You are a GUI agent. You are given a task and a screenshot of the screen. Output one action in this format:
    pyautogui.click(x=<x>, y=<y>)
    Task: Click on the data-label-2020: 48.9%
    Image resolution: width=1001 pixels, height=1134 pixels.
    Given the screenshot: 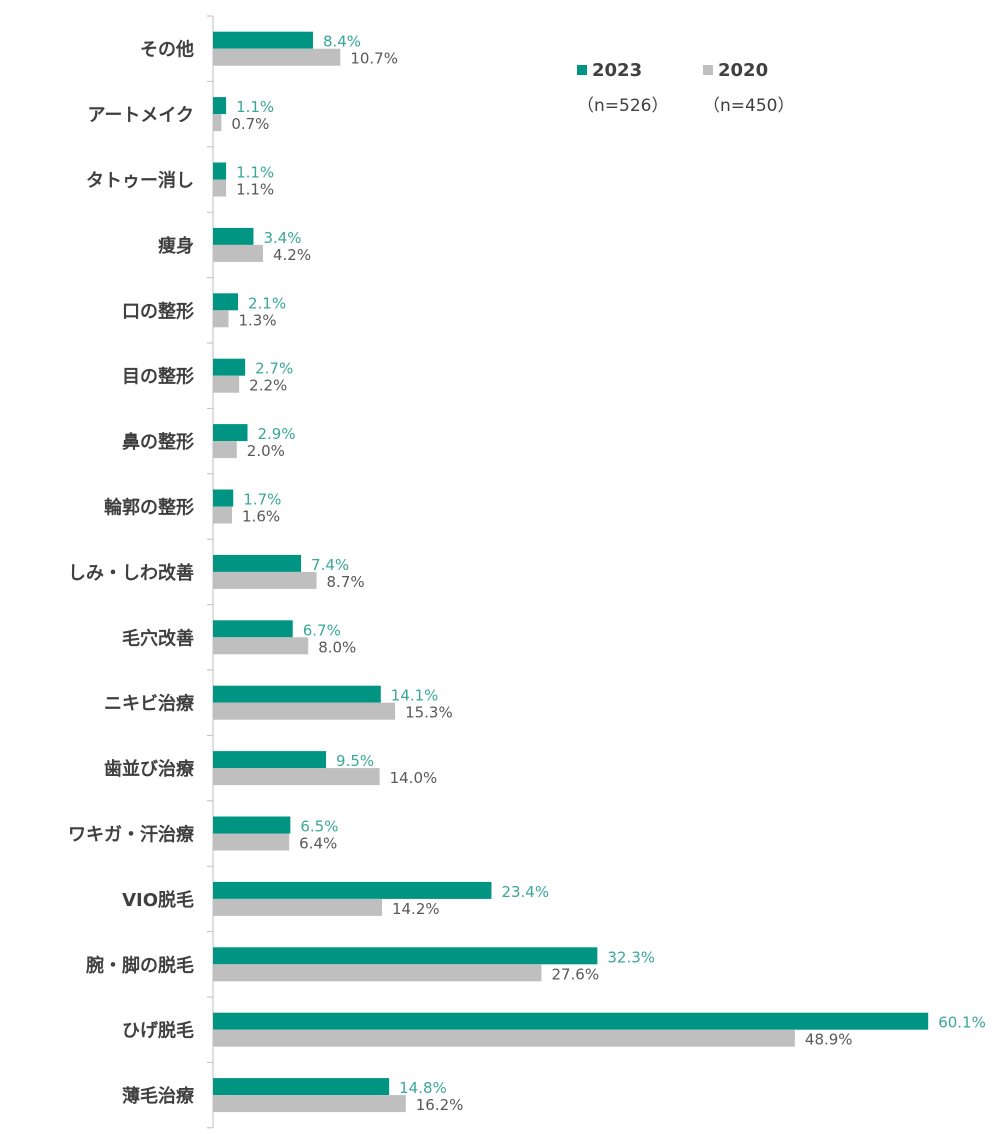 What is the action you would take?
    pyautogui.click(x=829, y=1040)
    